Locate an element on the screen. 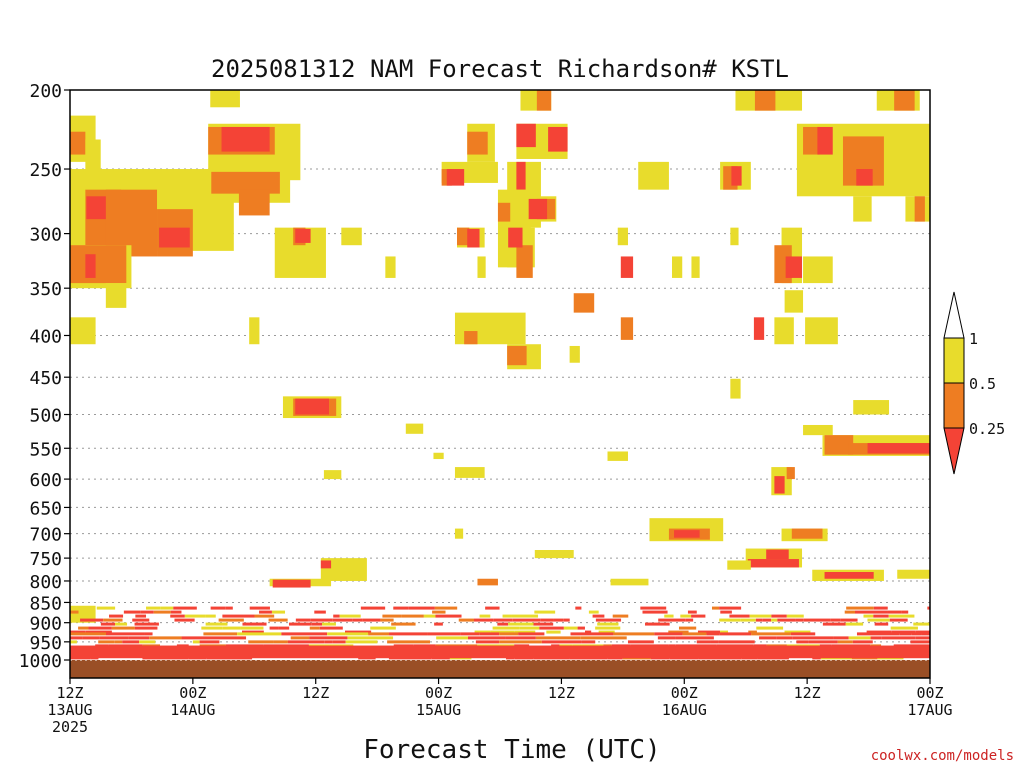 This screenshot has width=1024, height=772. x-tick-label: 15AUG is located at coordinates (438, 710).